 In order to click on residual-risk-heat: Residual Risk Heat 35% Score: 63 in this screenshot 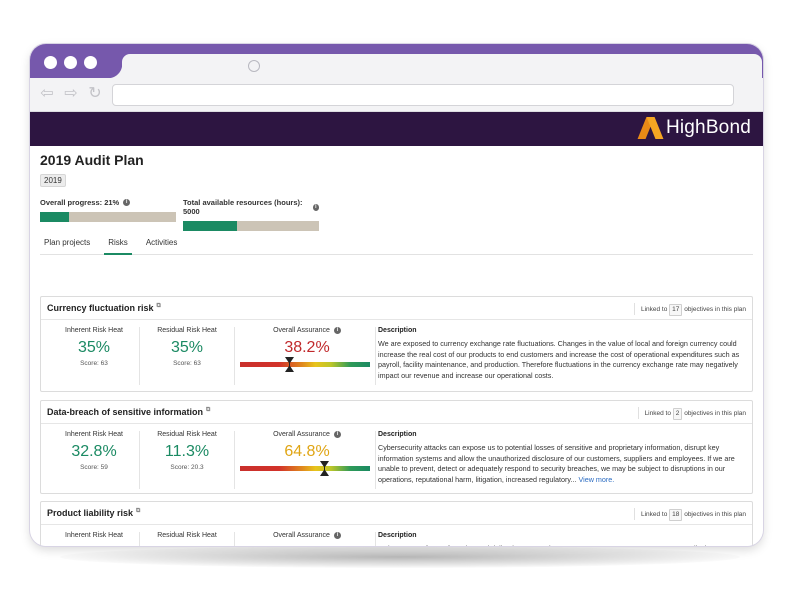, I will do `click(187, 347)`.